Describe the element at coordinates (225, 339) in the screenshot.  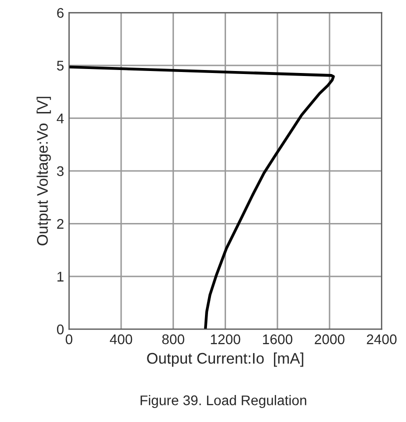
I see `x-tick-label: 1200` at that location.